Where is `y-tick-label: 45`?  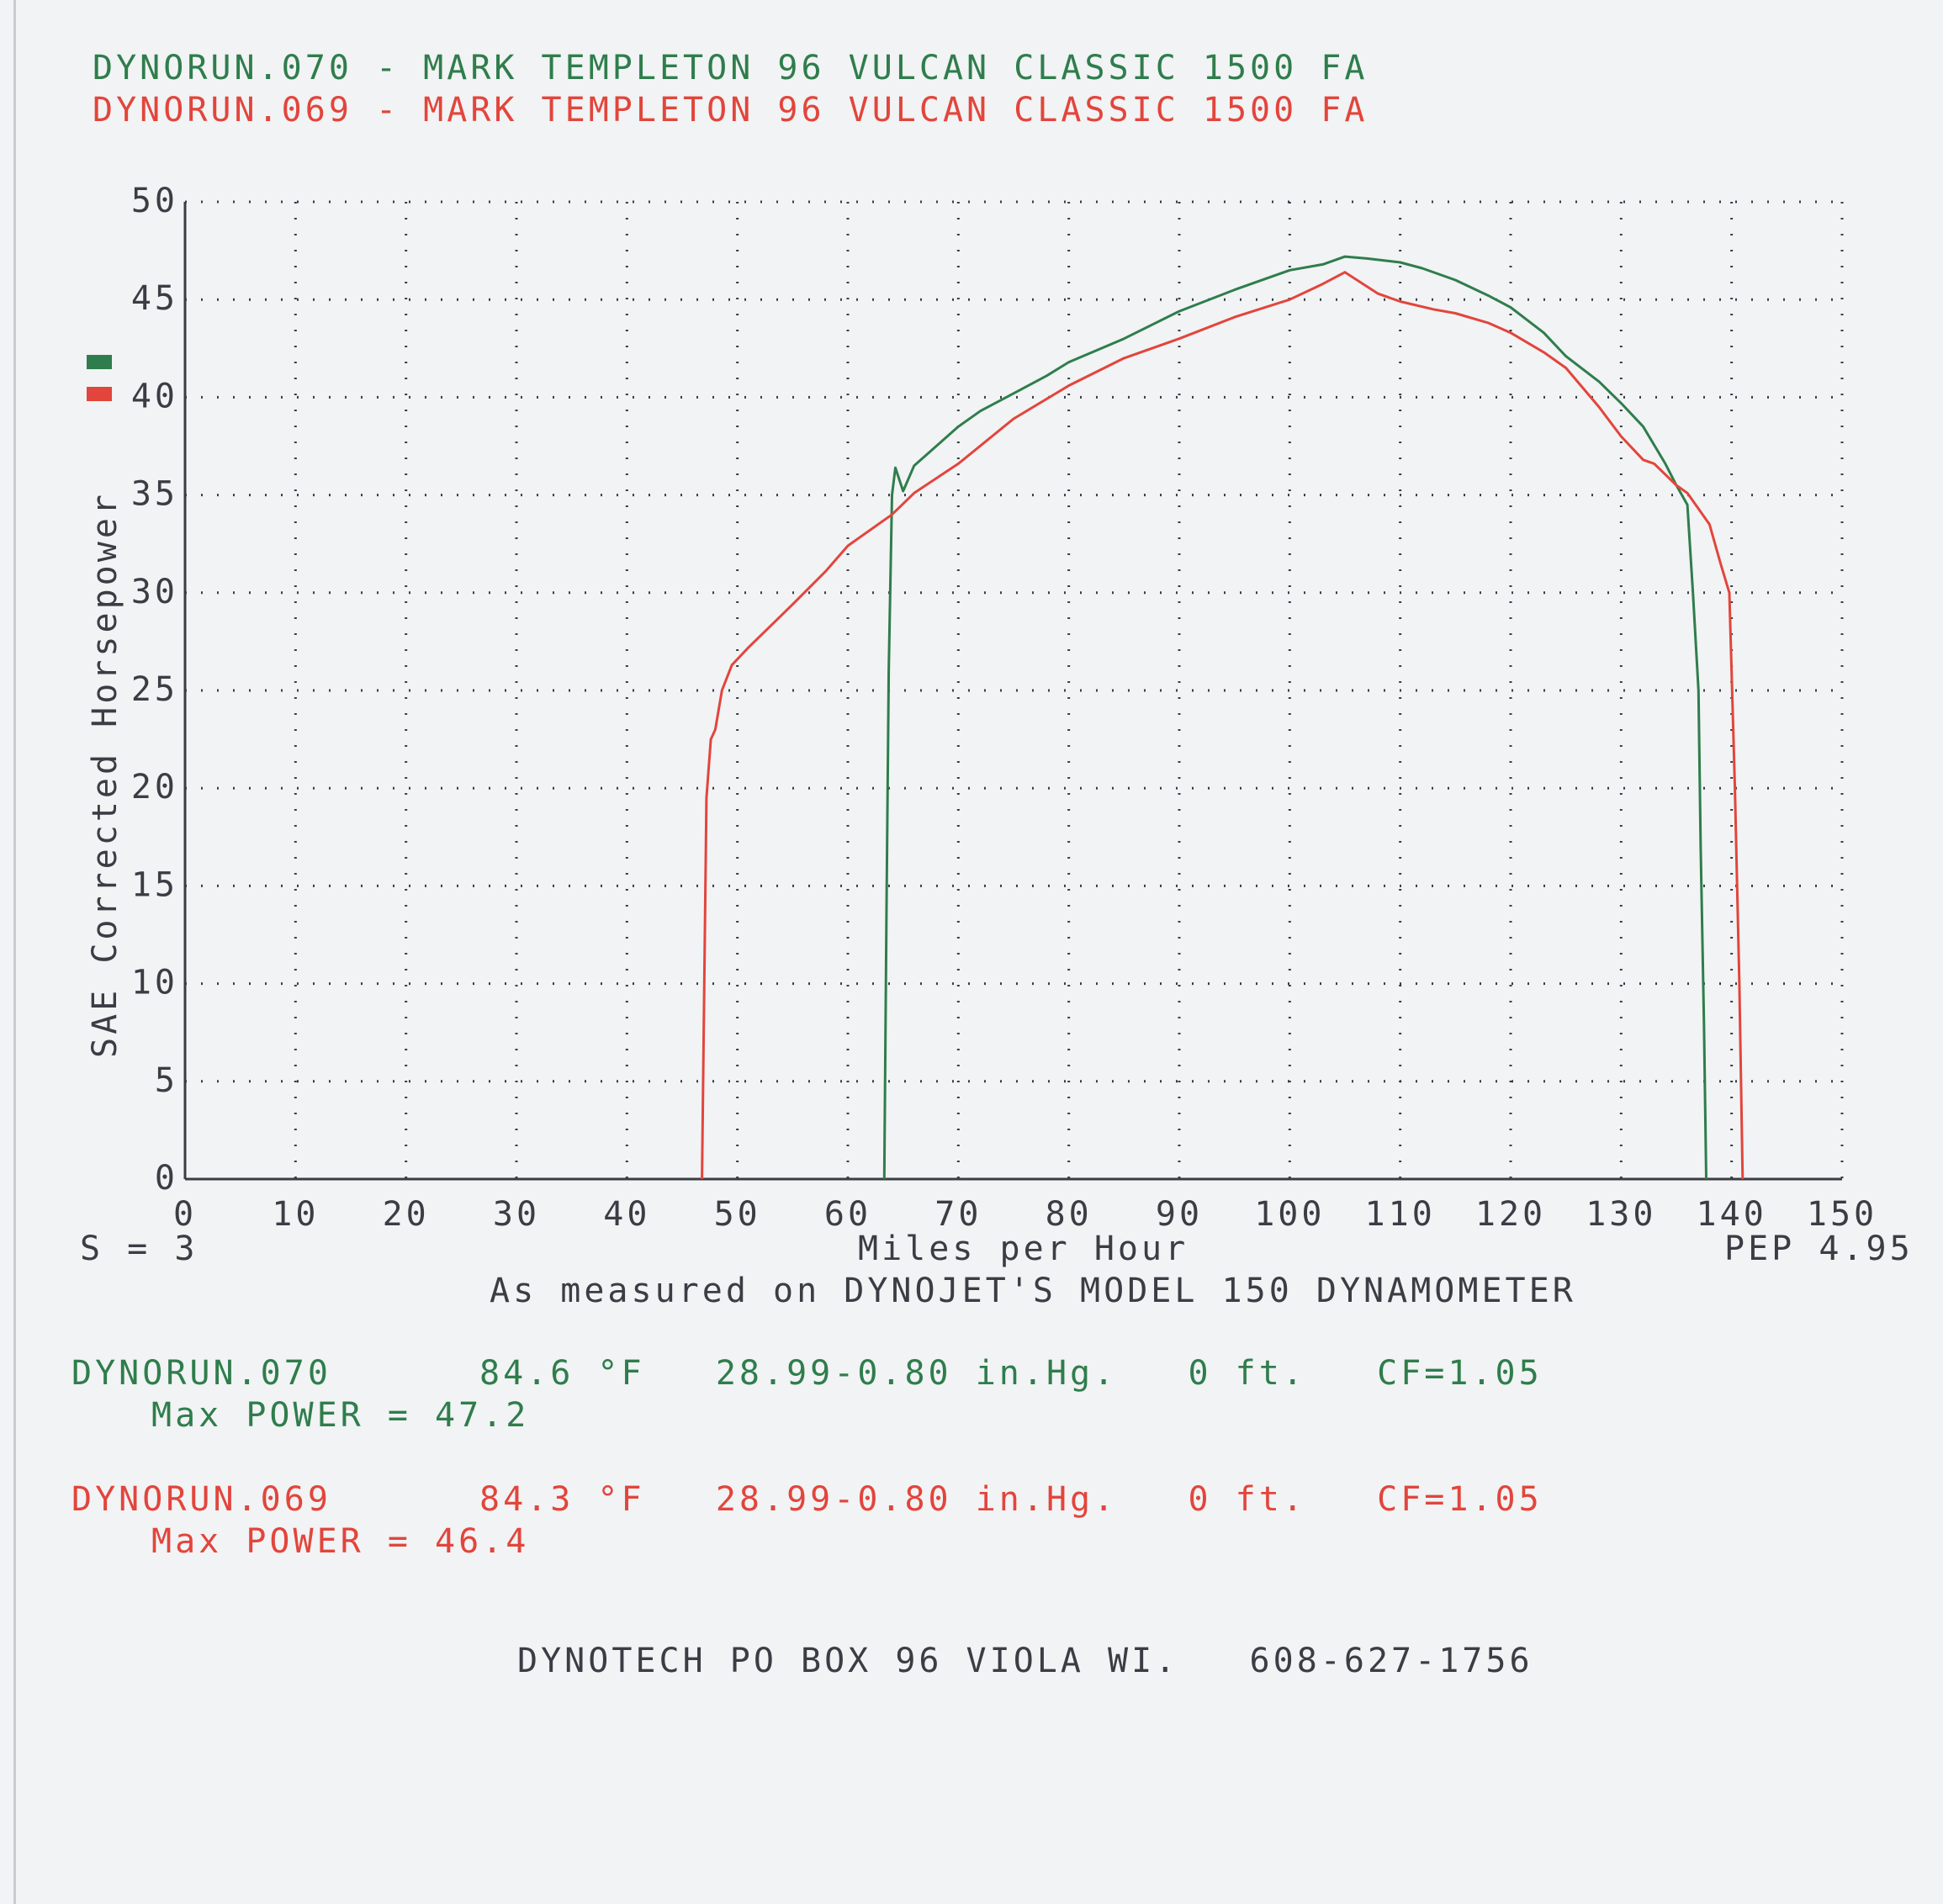
y-tick-label: 45 is located at coordinates (155, 298).